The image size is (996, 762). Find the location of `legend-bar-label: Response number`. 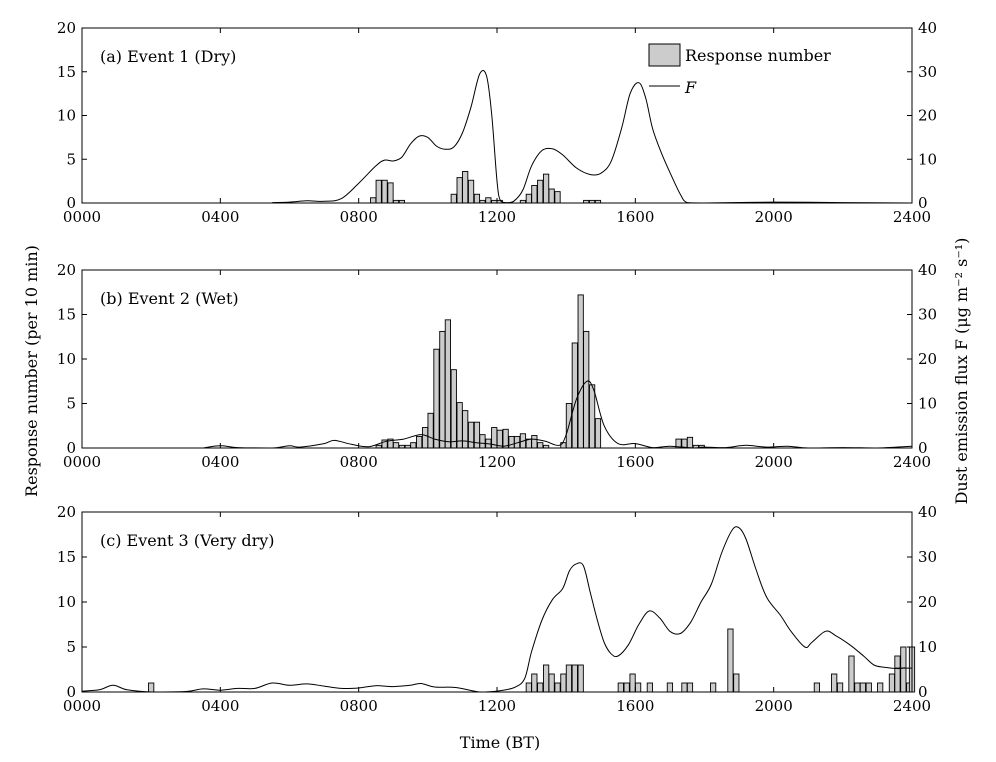

legend-bar-label: Response number is located at coordinates (758, 55).